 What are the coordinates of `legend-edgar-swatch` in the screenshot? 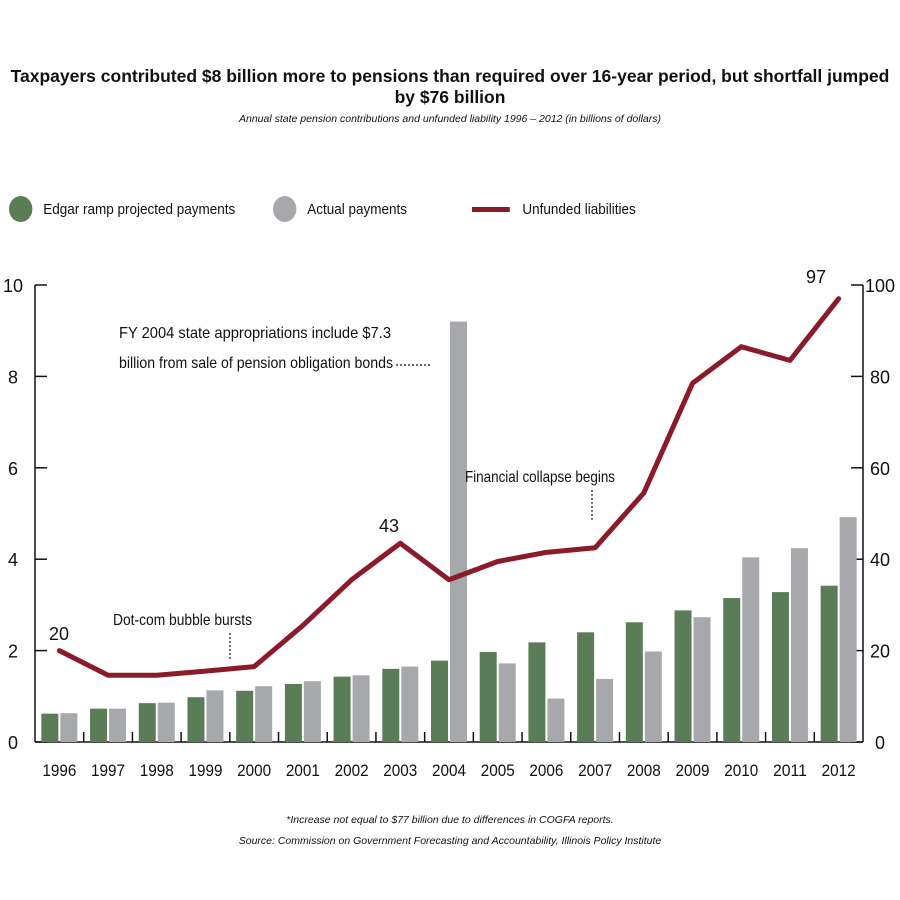 It's located at (21, 209).